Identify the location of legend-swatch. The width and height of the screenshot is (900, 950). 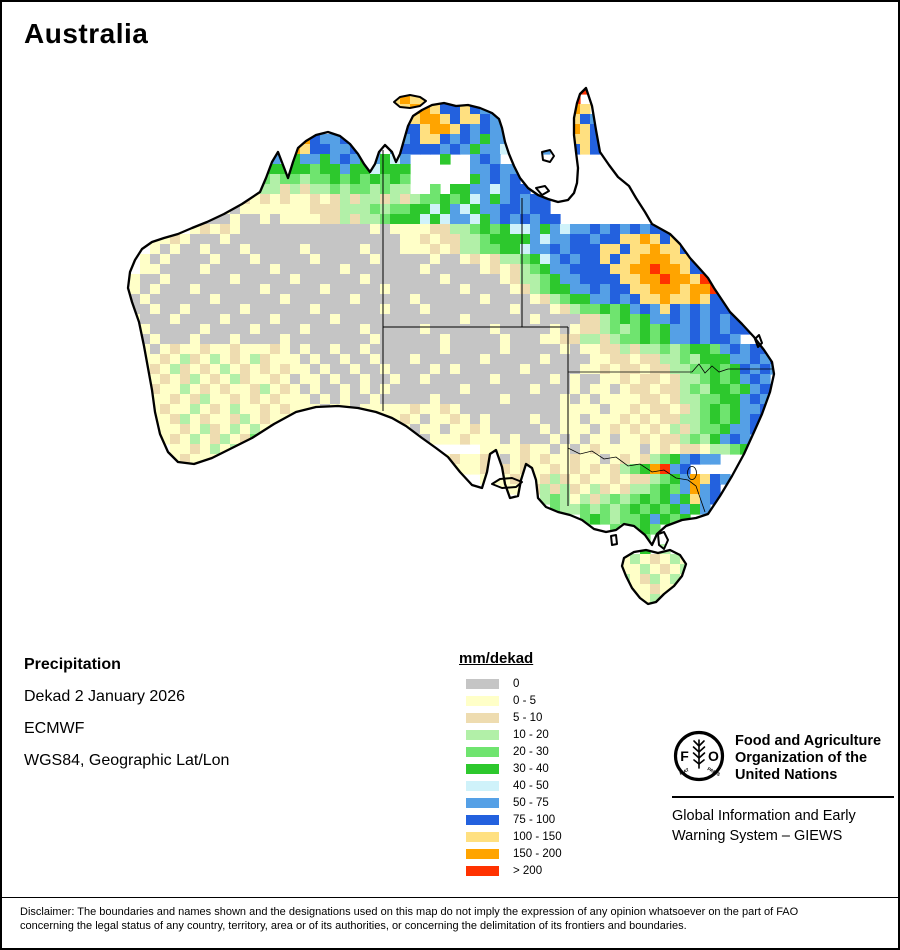
(482, 802).